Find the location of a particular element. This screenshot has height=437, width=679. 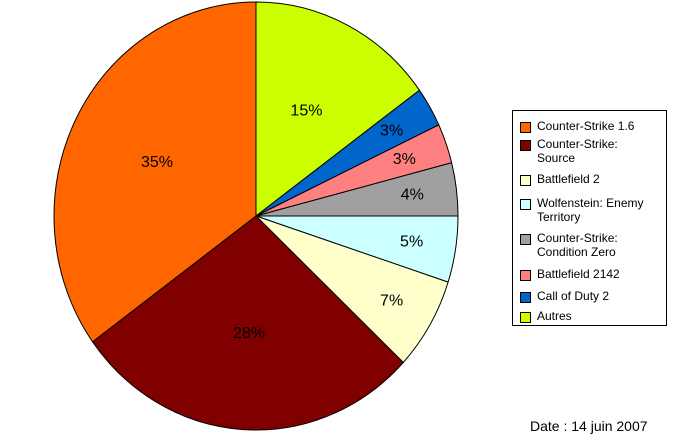

legend-label: Counter-Strike 1.6 is located at coordinates (585, 126).